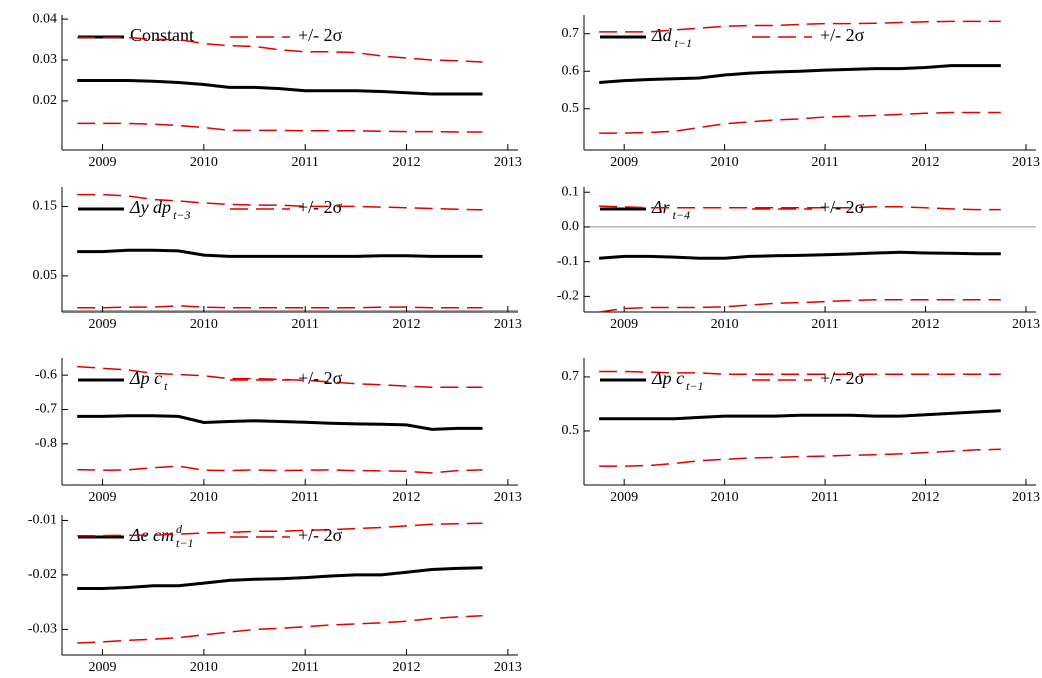 The width and height of the screenshot is (1042, 678). Describe the element at coordinates (662, 35) in the screenshot. I see `legend-label: Δd` at that location.